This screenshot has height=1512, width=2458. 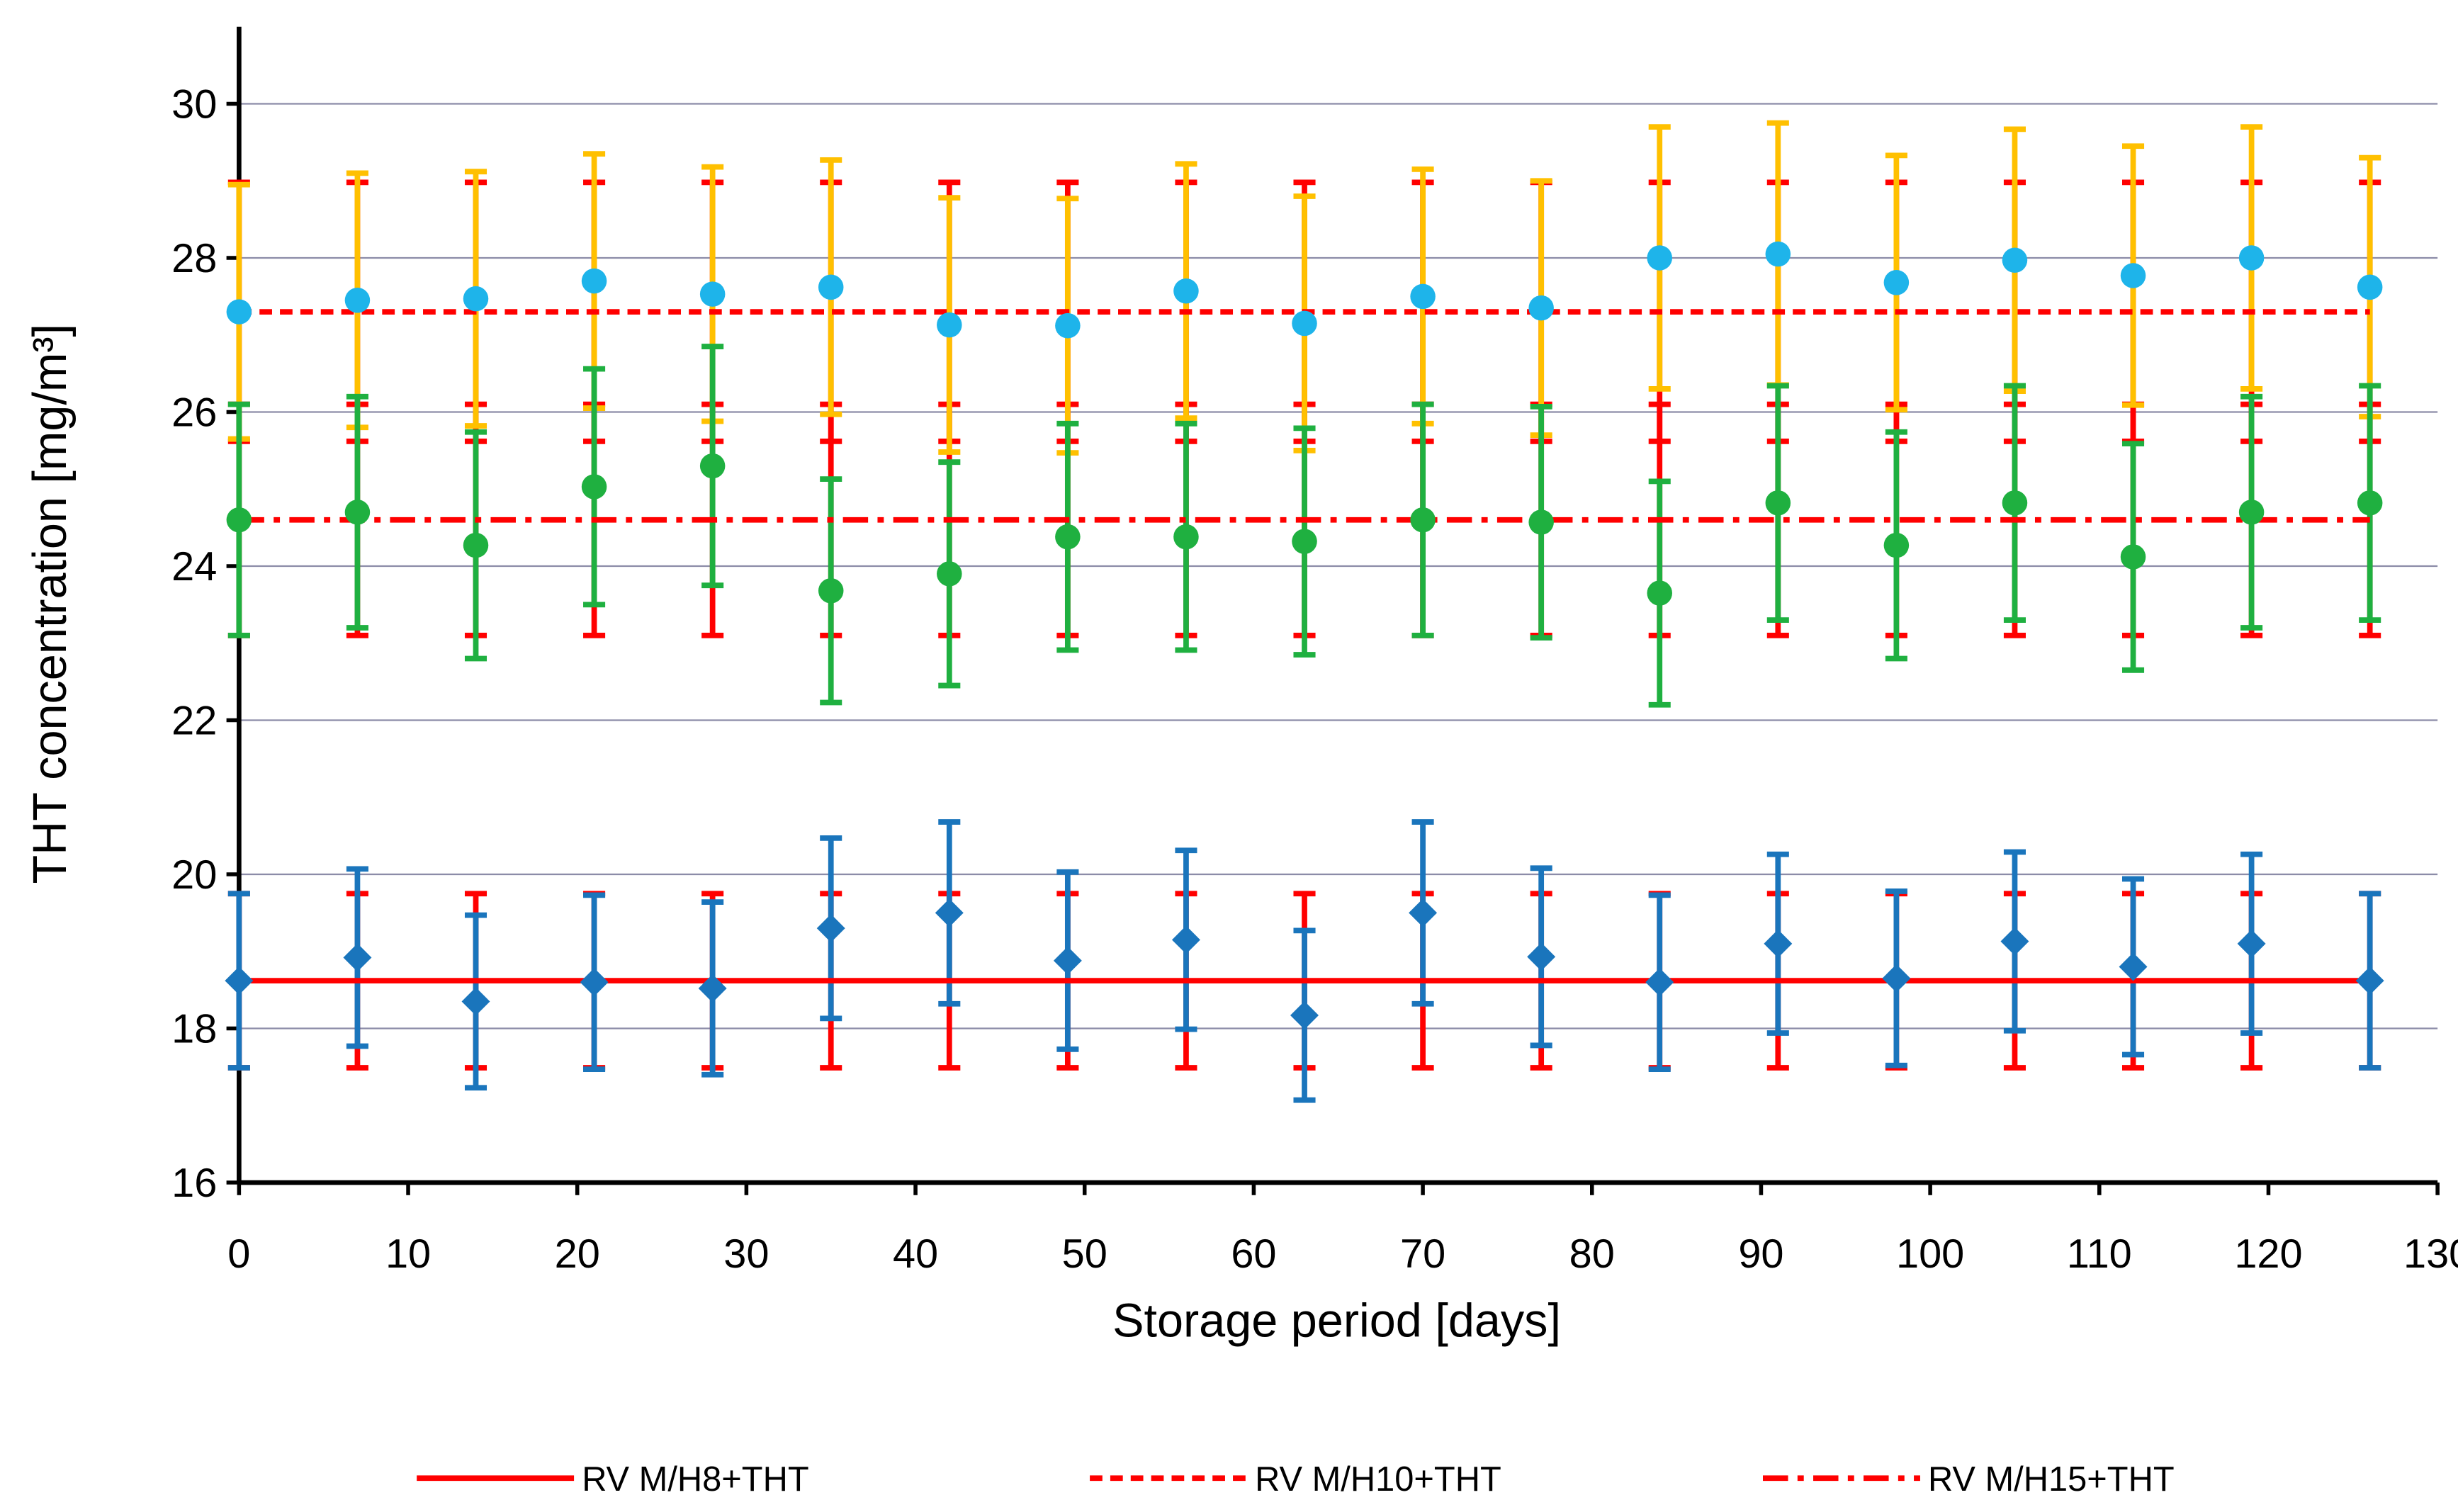 I want to click on y-tick-label: 28, so click(x=194, y=258).